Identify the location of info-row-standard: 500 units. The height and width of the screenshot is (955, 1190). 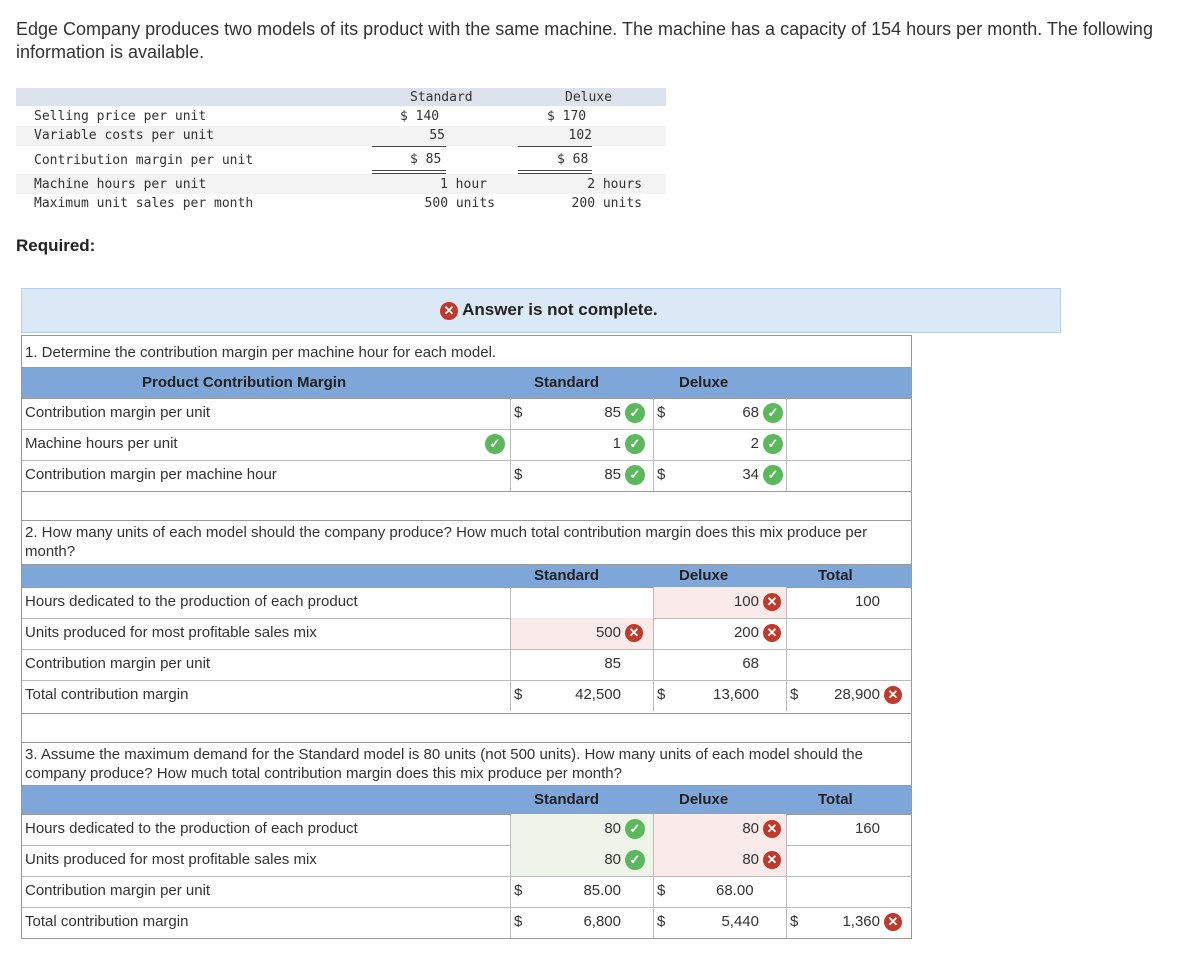
(459, 203).